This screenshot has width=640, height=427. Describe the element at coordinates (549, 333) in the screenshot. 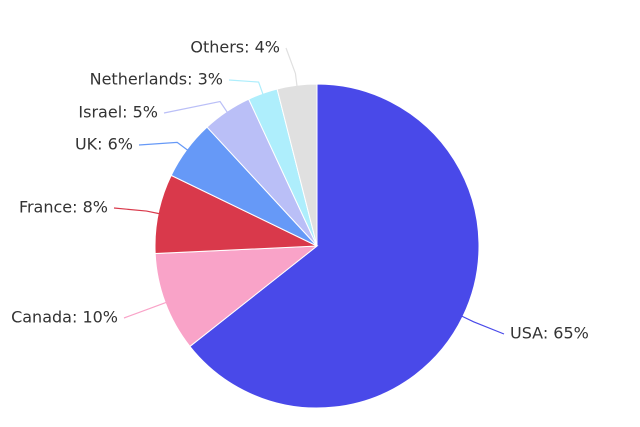

I see `slice-label: USA: 65%` at that location.